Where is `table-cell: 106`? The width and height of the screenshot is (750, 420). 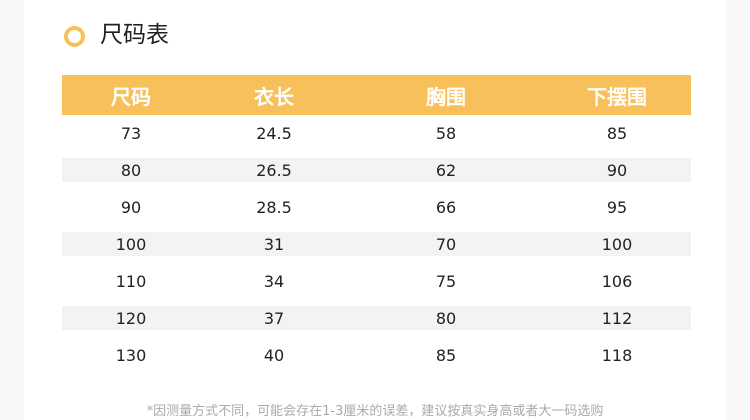
table-cell: 106 is located at coordinates (617, 281).